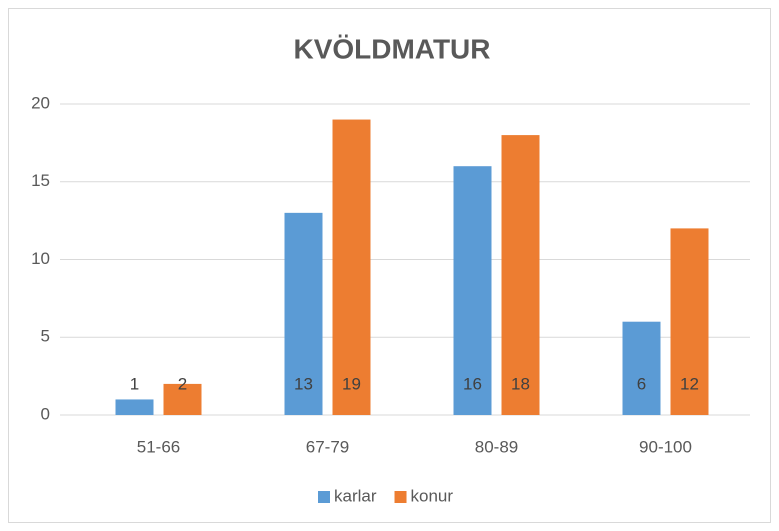  Describe the element at coordinates (689, 383) in the screenshot. I see `data-label: 12` at that location.